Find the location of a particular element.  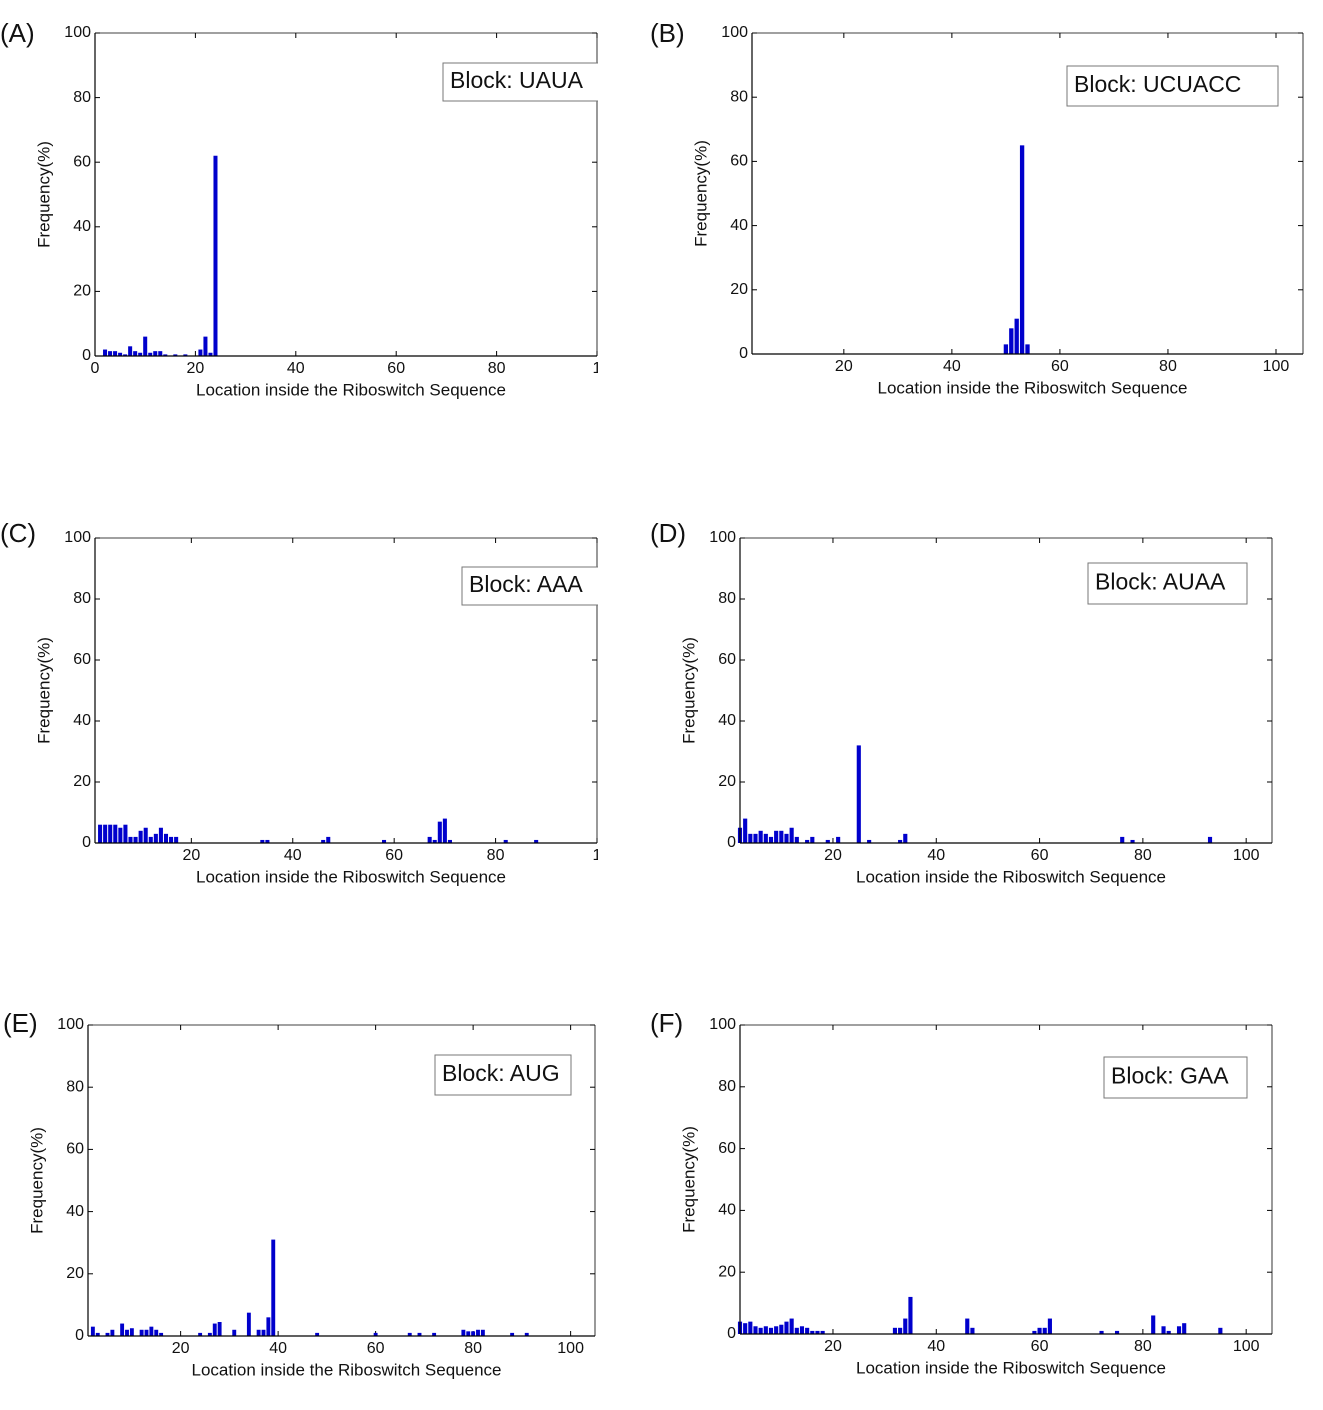

x-tick-label: 0 is located at coordinates (95, 368).